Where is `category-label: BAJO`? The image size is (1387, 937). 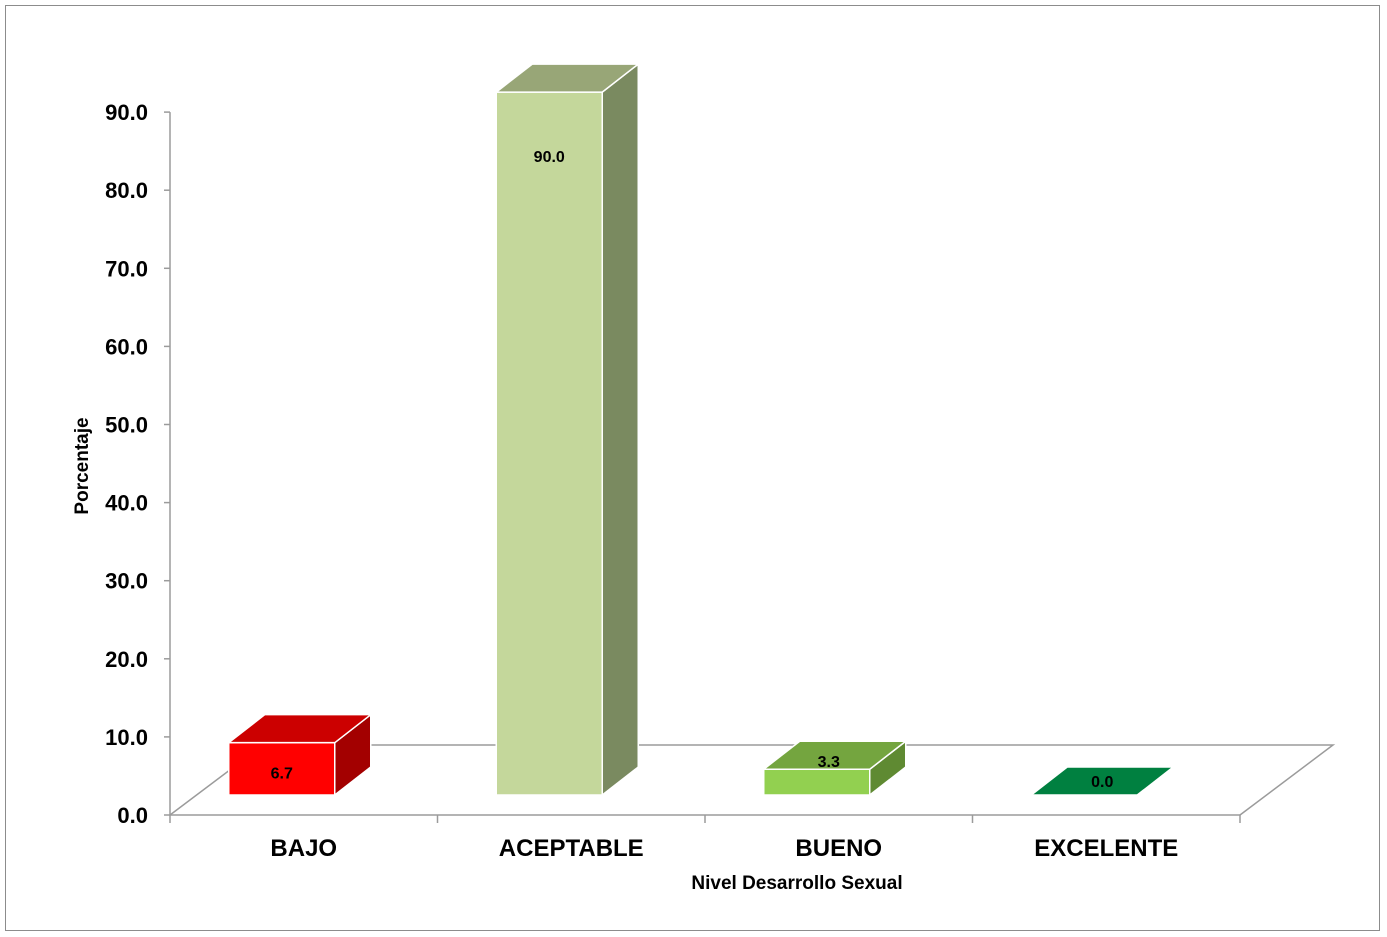 category-label: BAJO is located at coordinates (303, 848).